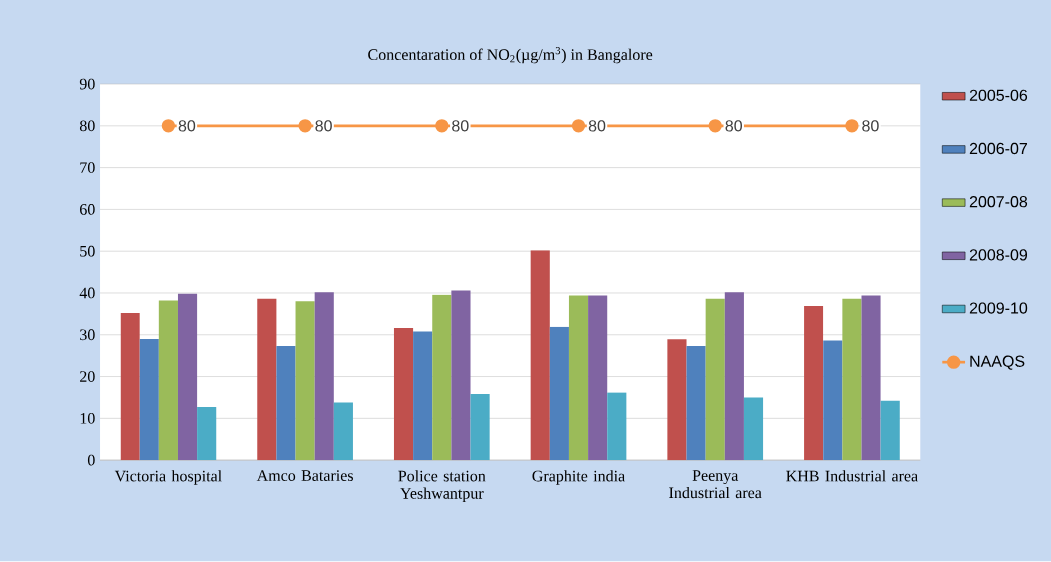 This screenshot has width=1051, height=562. What do you see at coordinates (87, 168) in the screenshot?
I see `y-tick-label: 70` at bounding box center [87, 168].